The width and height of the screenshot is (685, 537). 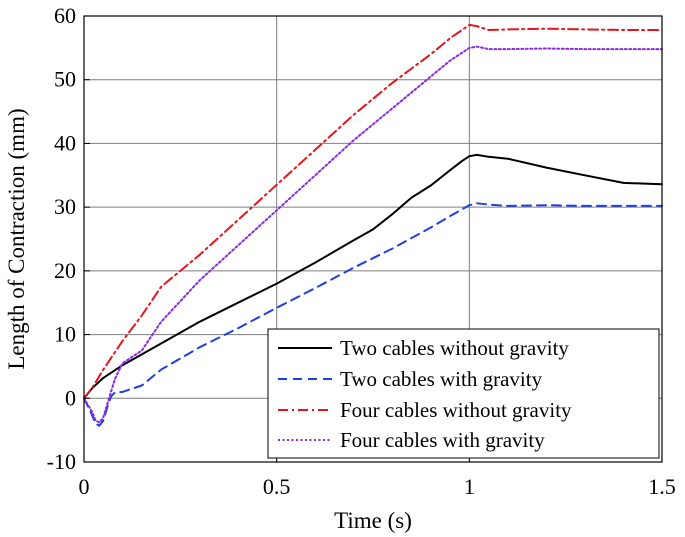 I want to click on legend-label-four-cables-without-gravity: Four cables without gravity, so click(x=456, y=410).